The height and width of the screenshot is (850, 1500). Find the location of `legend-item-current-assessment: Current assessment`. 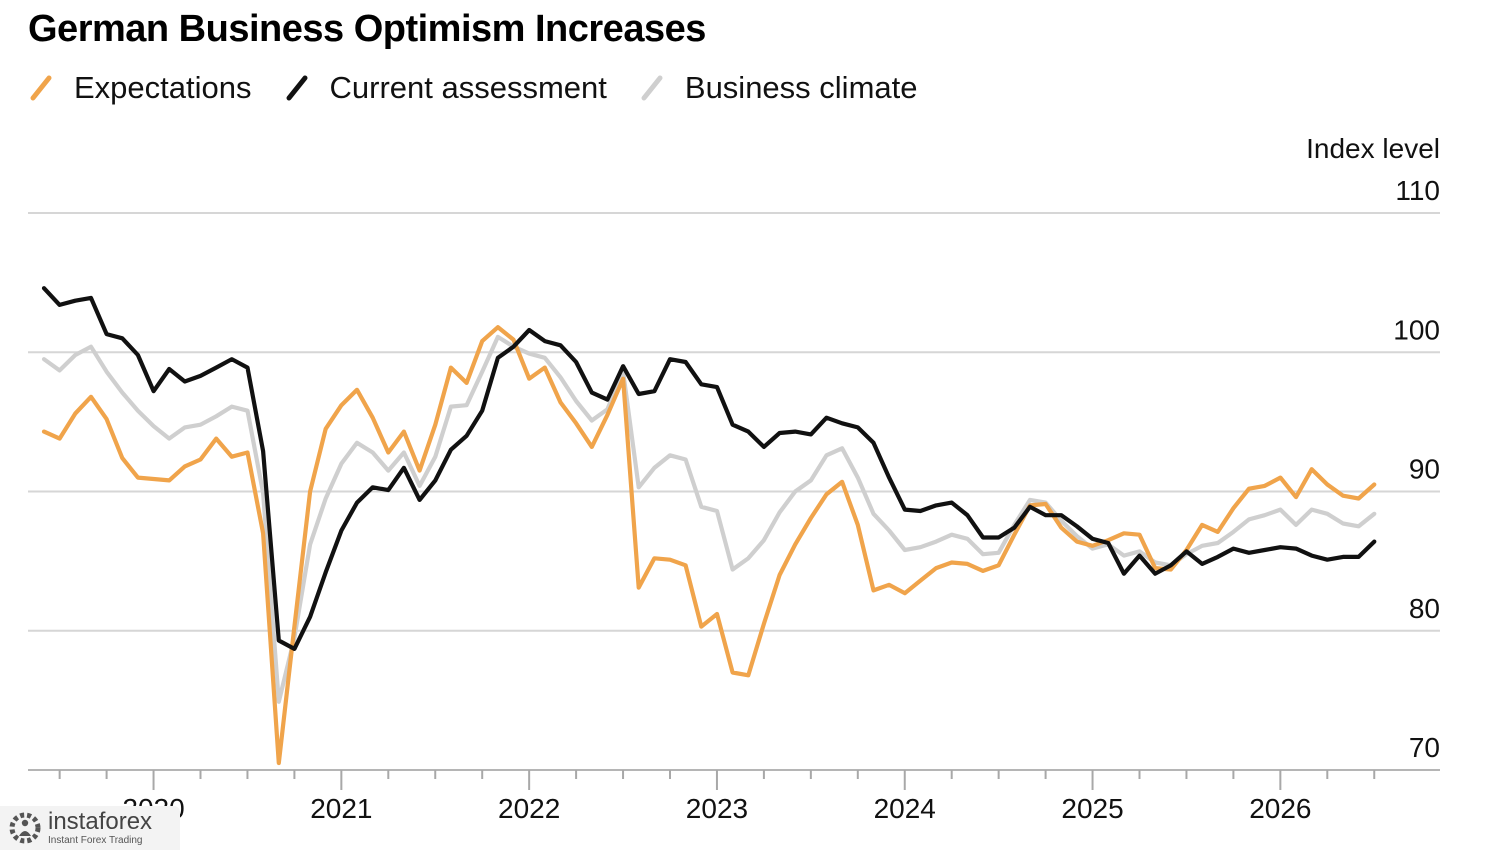

legend-item-current-assessment: Current assessment is located at coordinates (446, 88).